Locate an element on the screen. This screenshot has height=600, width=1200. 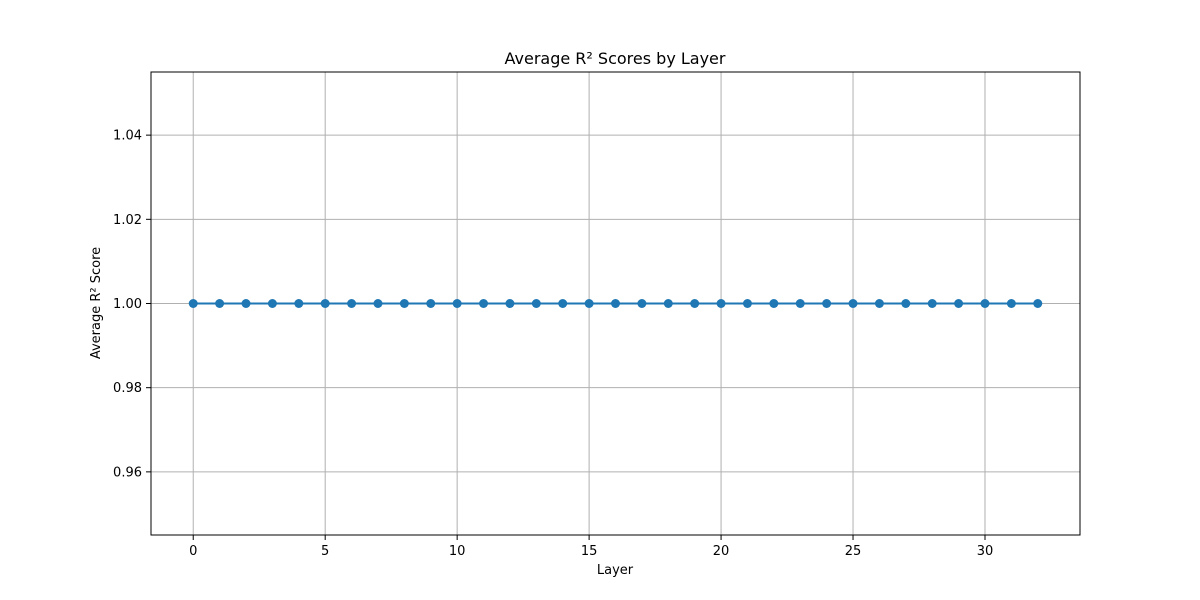
y-tick-label: 1.02 is located at coordinates (127, 220).